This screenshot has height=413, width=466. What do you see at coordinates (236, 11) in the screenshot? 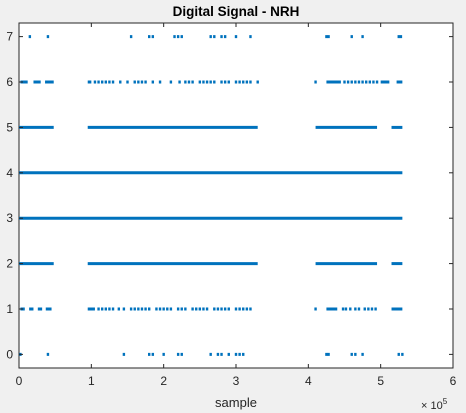
I see `chart-title: Digital Signal - NRH` at bounding box center [236, 11].